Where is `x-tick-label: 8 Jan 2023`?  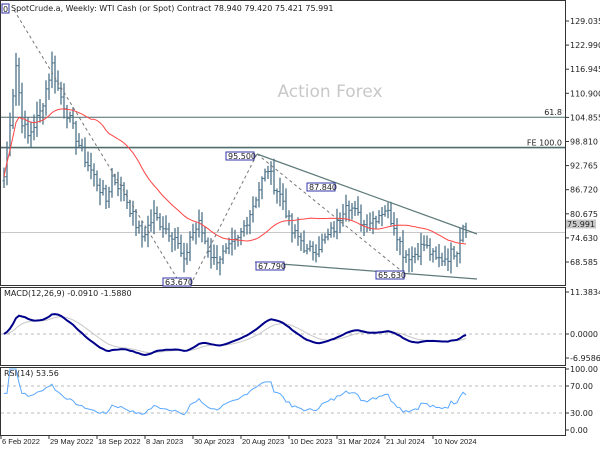
x-tick-label: 8 Jan 2023 is located at coordinates (164, 441).